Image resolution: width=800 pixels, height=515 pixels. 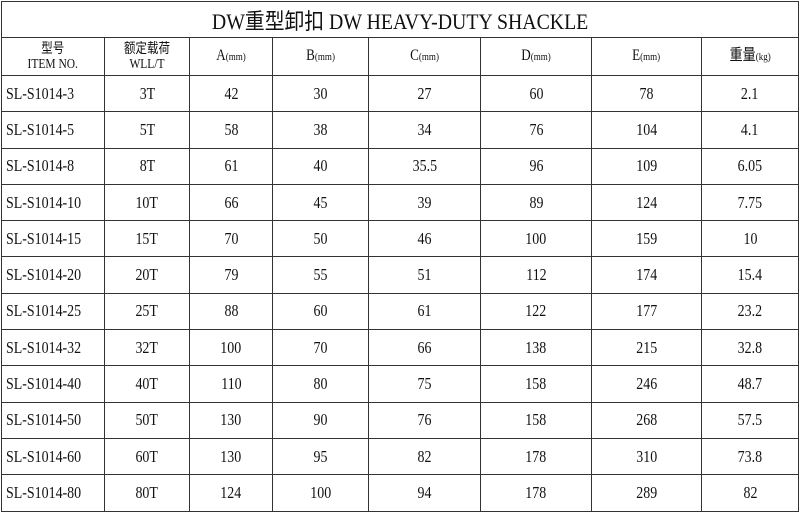 What do you see at coordinates (320, 311) in the screenshot?
I see `cell-b: 60` at bounding box center [320, 311].